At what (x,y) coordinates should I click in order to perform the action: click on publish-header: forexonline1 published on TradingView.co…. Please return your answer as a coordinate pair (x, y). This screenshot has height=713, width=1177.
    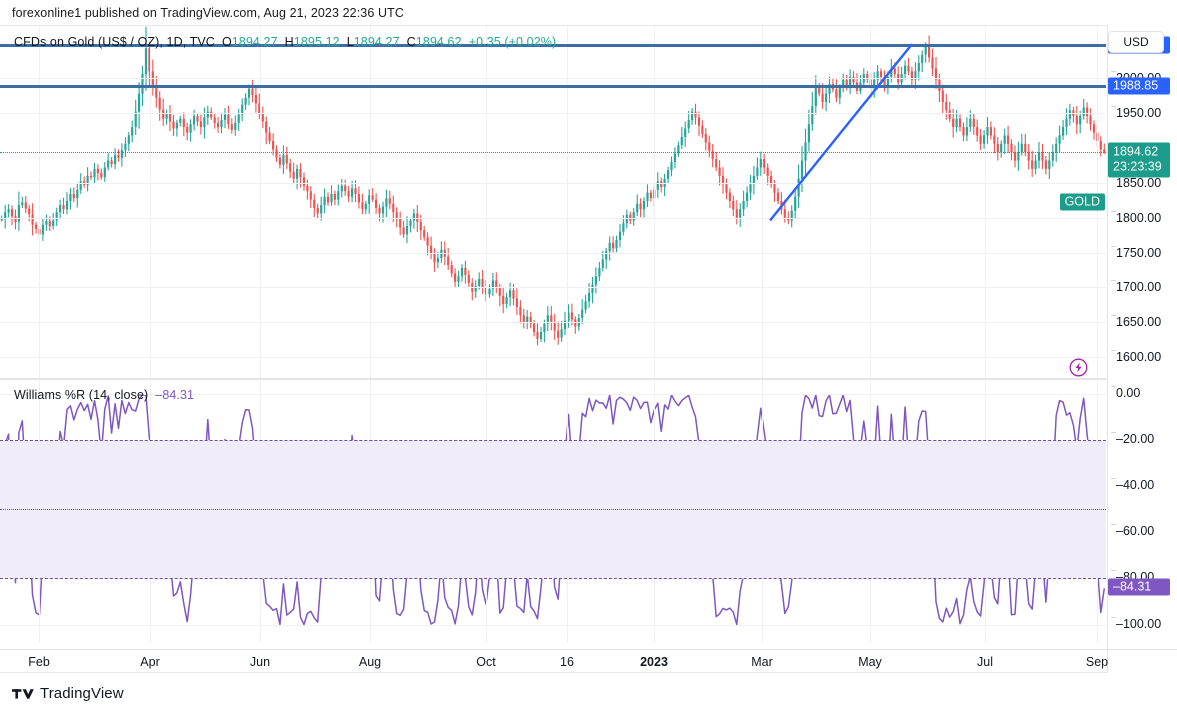
    Looking at the image, I should click on (588, 12).